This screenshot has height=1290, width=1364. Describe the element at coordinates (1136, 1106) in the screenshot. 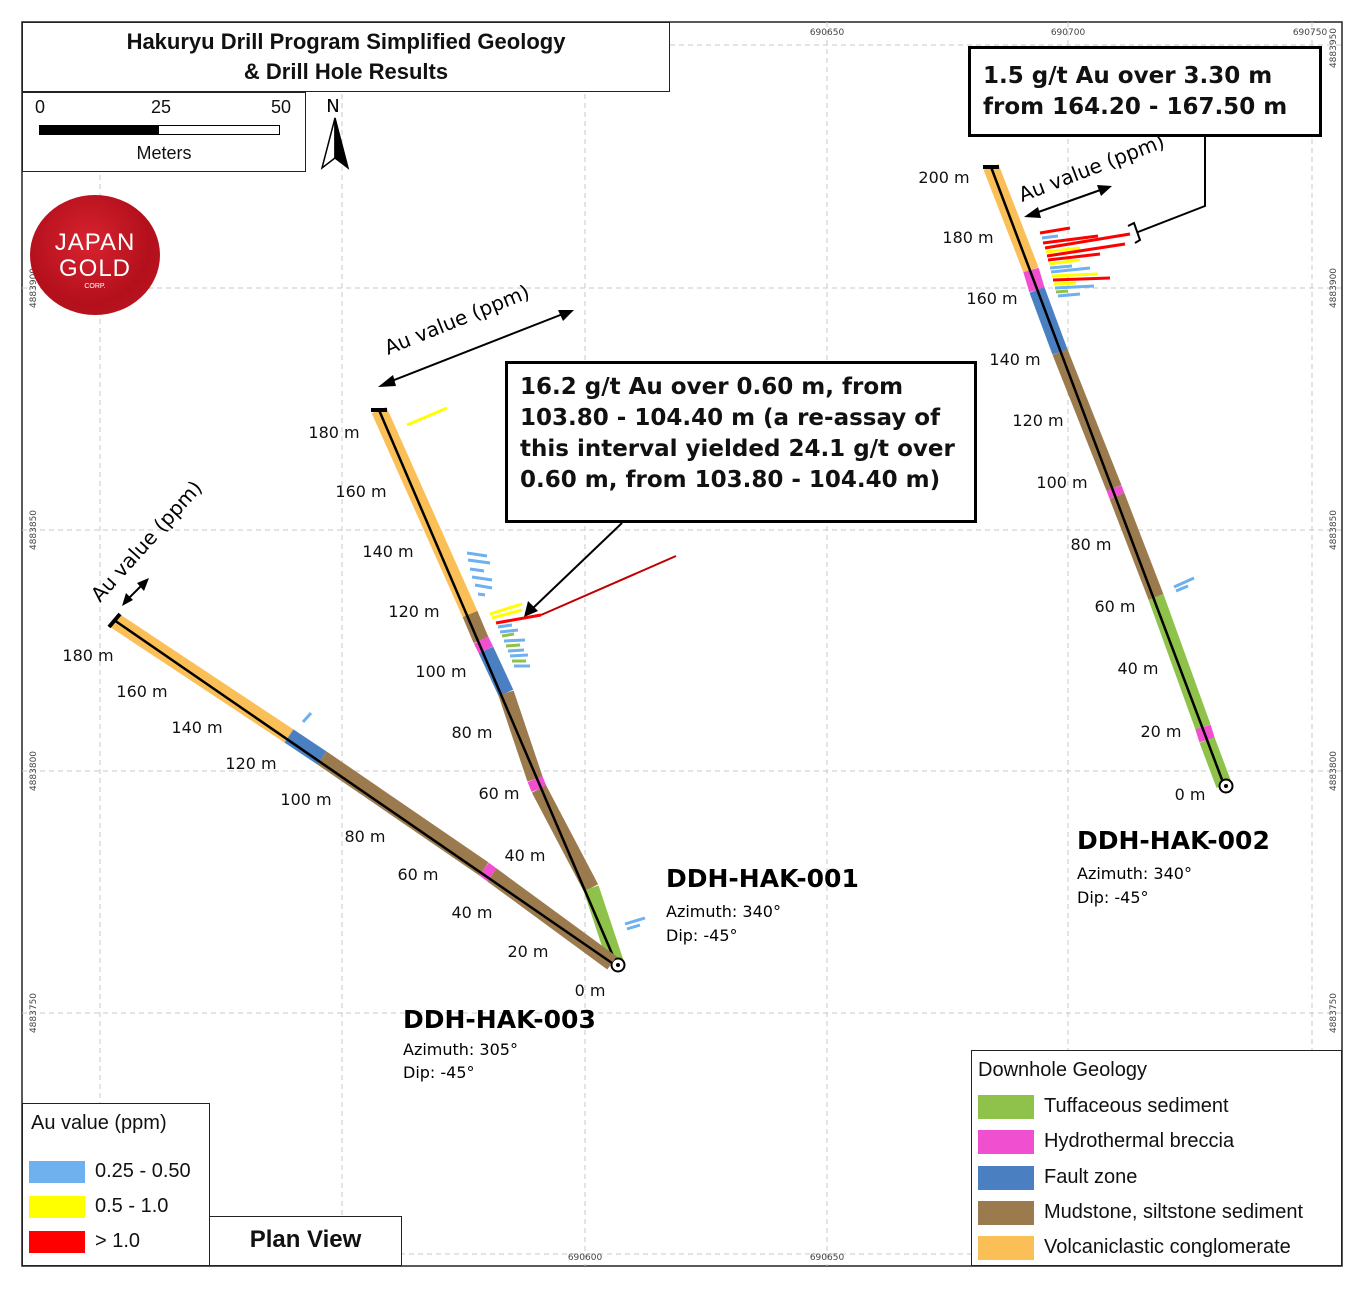

I see `legend-label: Tuffaceous sediment` at that location.